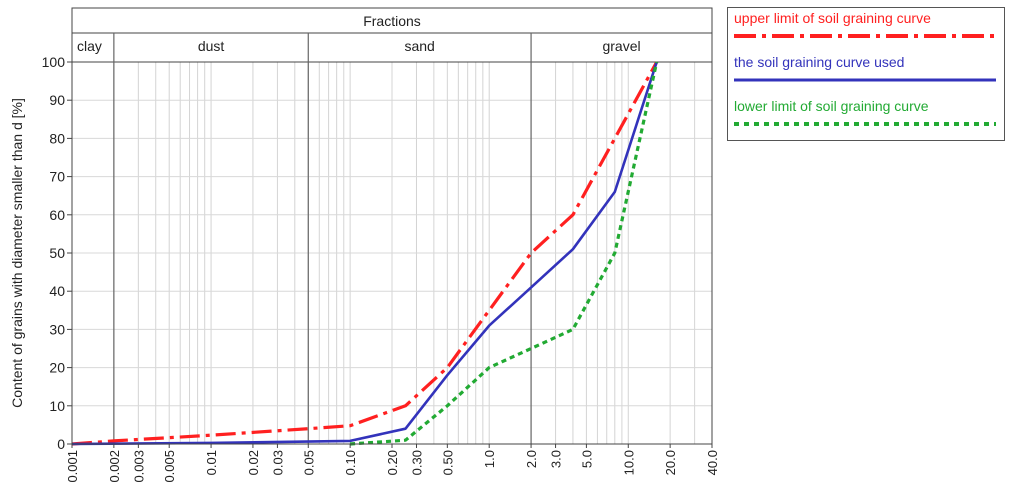 This screenshot has height=494, width=1010. Describe the element at coordinates (57, 368) in the screenshot. I see `y-tick-label: 20` at that location.